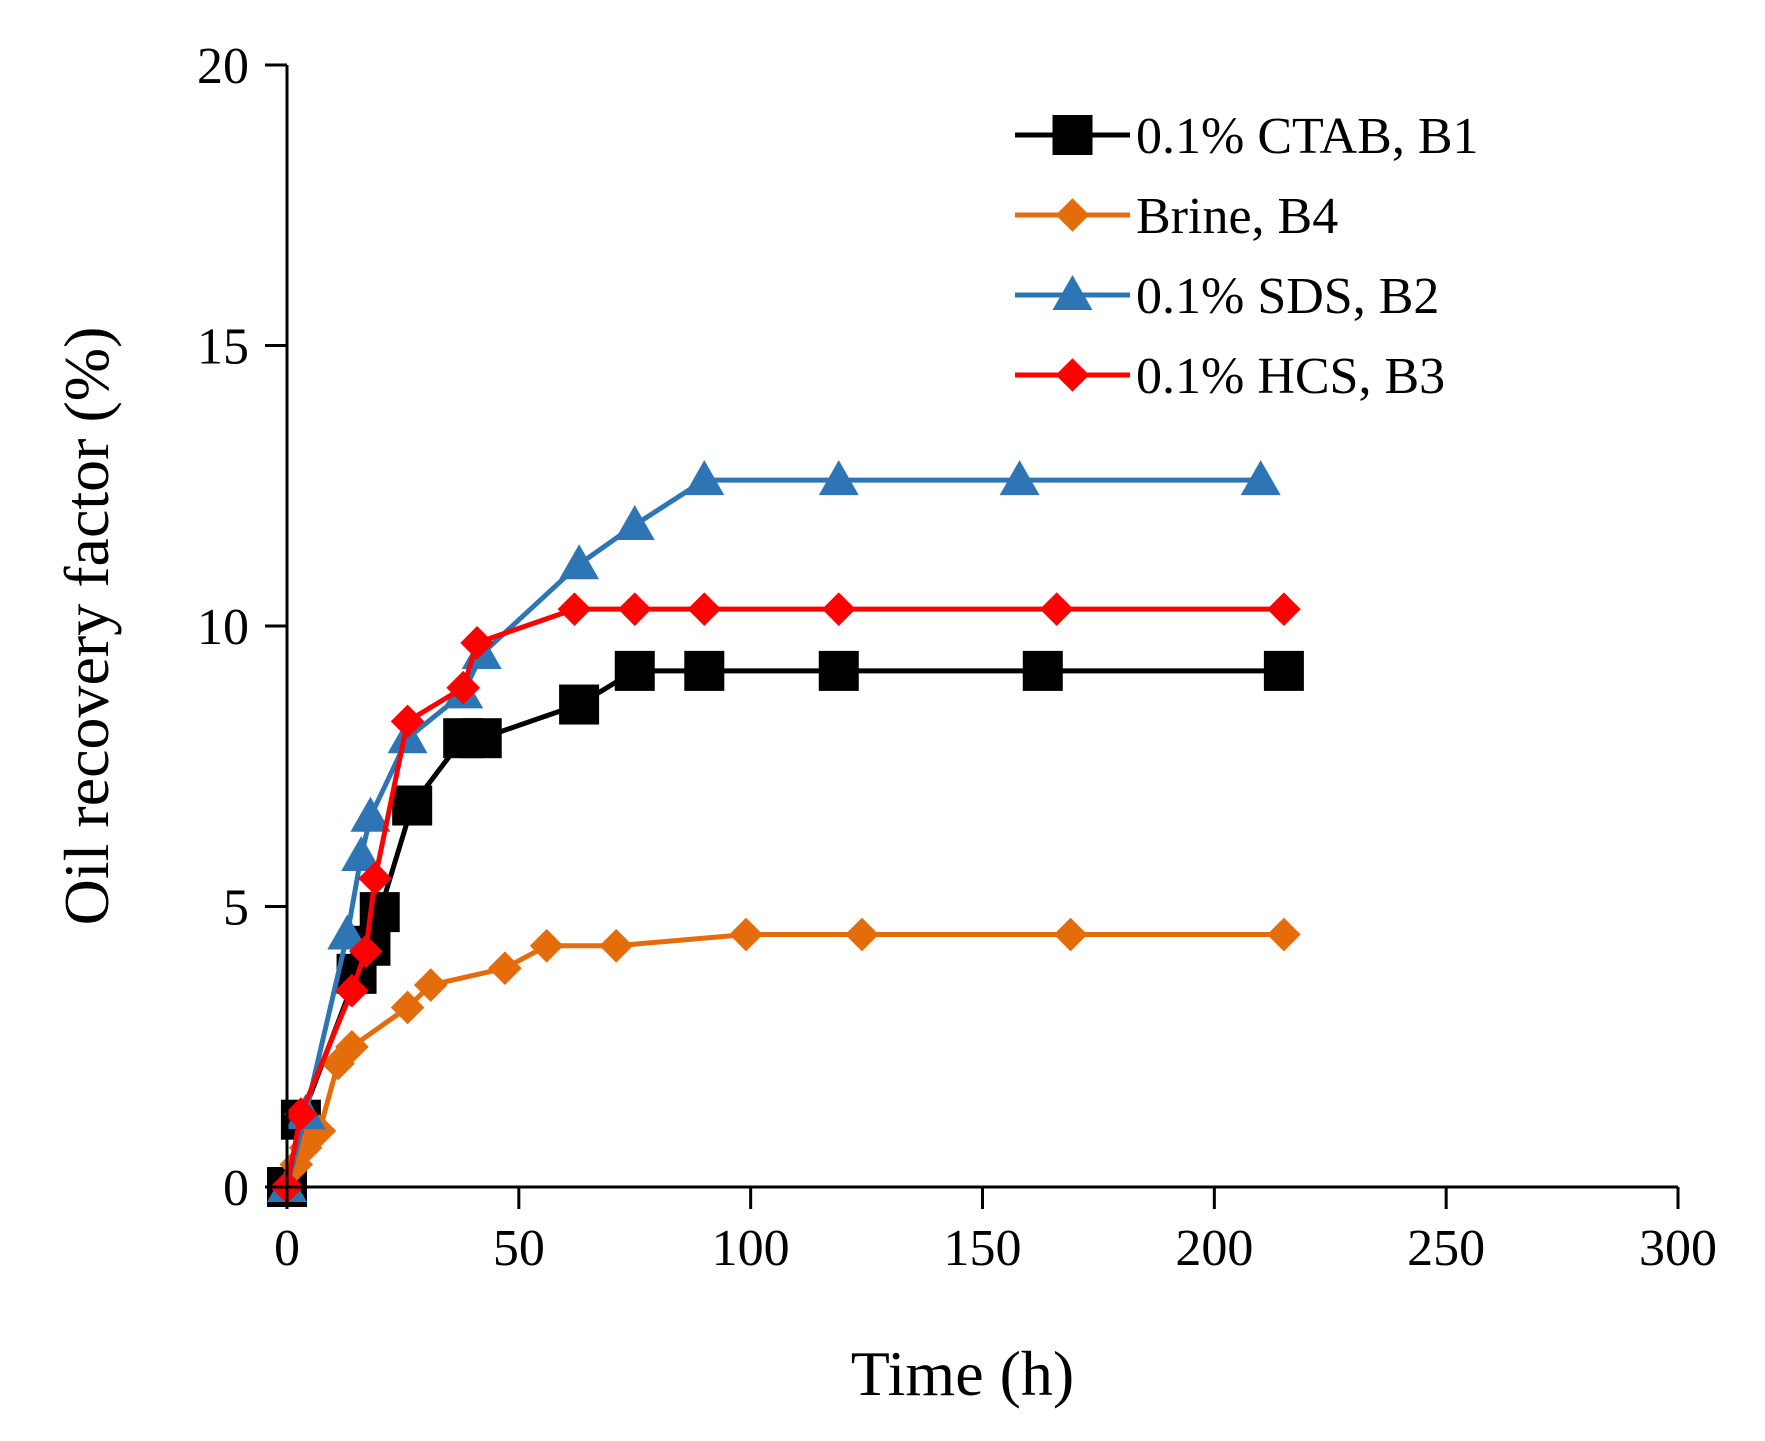 This screenshot has width=1765, height=1441. Describe the element at coordinates (223, 66) in the screenshot. I see `y-tick-label: 20` at that location.